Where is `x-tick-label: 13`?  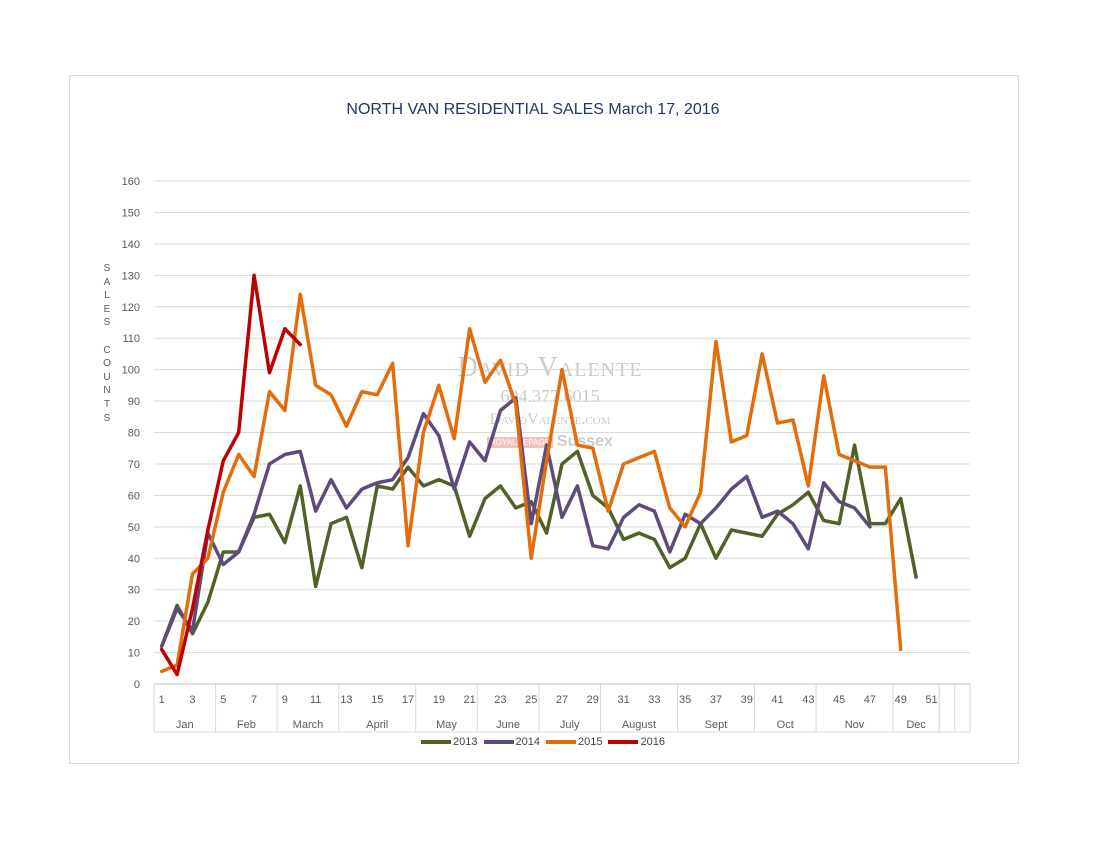 x-tick-label: 13 is located at coordinates (346, 700).